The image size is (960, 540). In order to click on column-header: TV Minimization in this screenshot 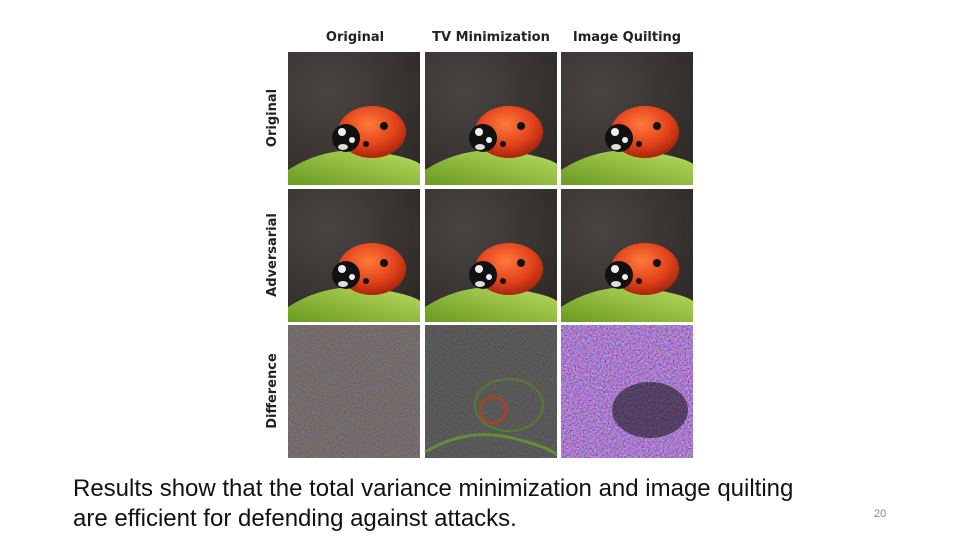, I will do `click(491, 37)`.